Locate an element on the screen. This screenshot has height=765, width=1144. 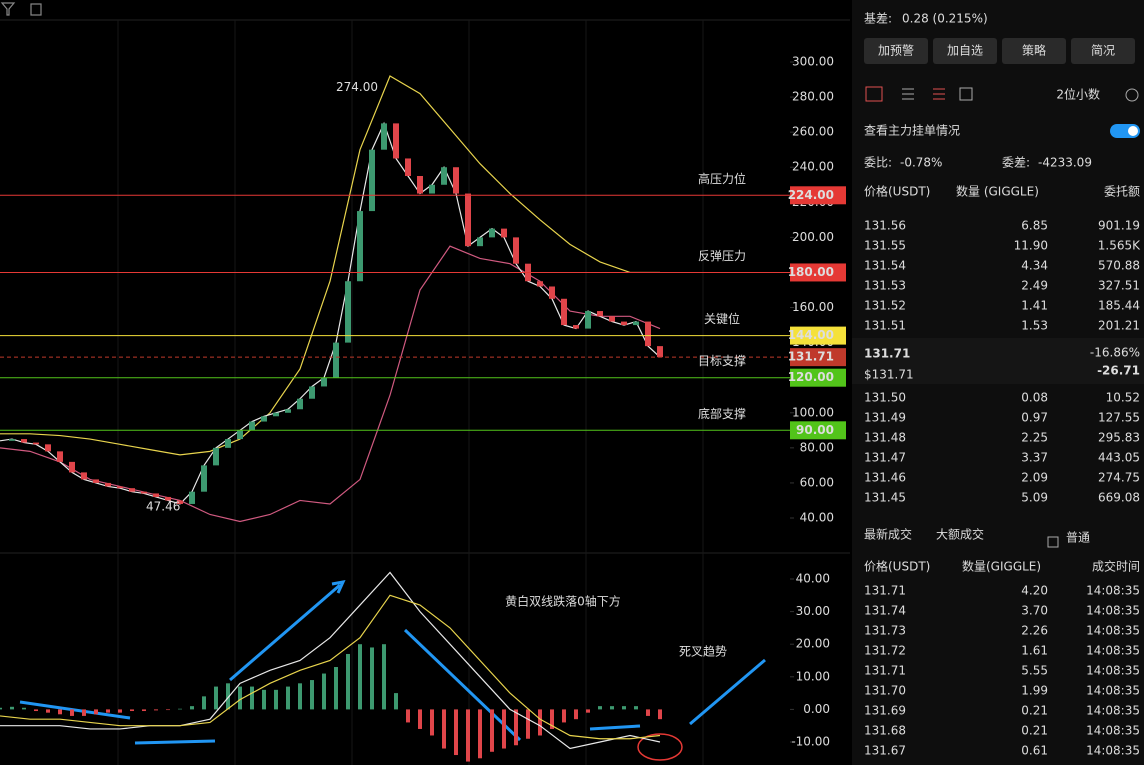
asks-cell: 6.85 is located at coordinates (1034, 226).